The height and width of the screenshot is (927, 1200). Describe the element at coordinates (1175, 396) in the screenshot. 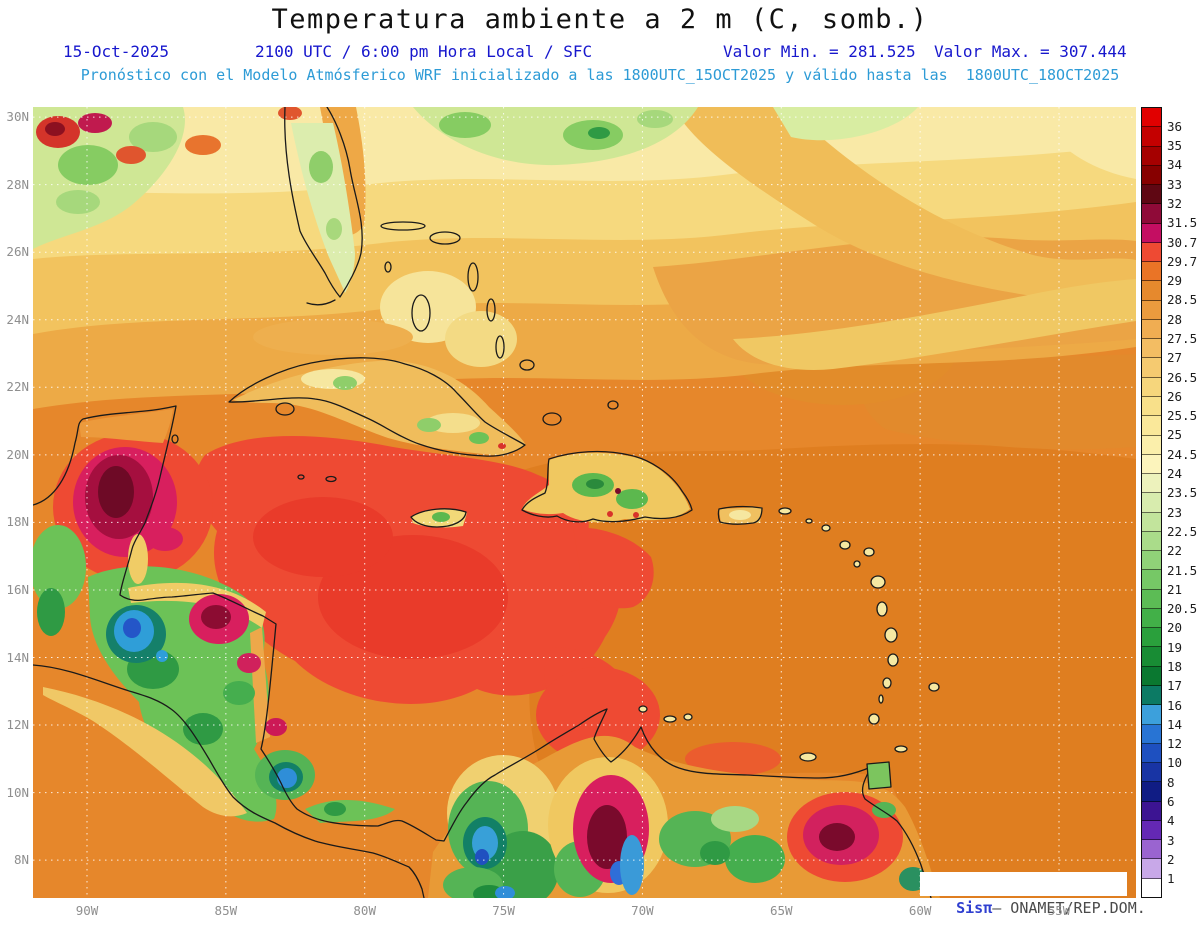

I see `colorbar-label: 26` at that location.